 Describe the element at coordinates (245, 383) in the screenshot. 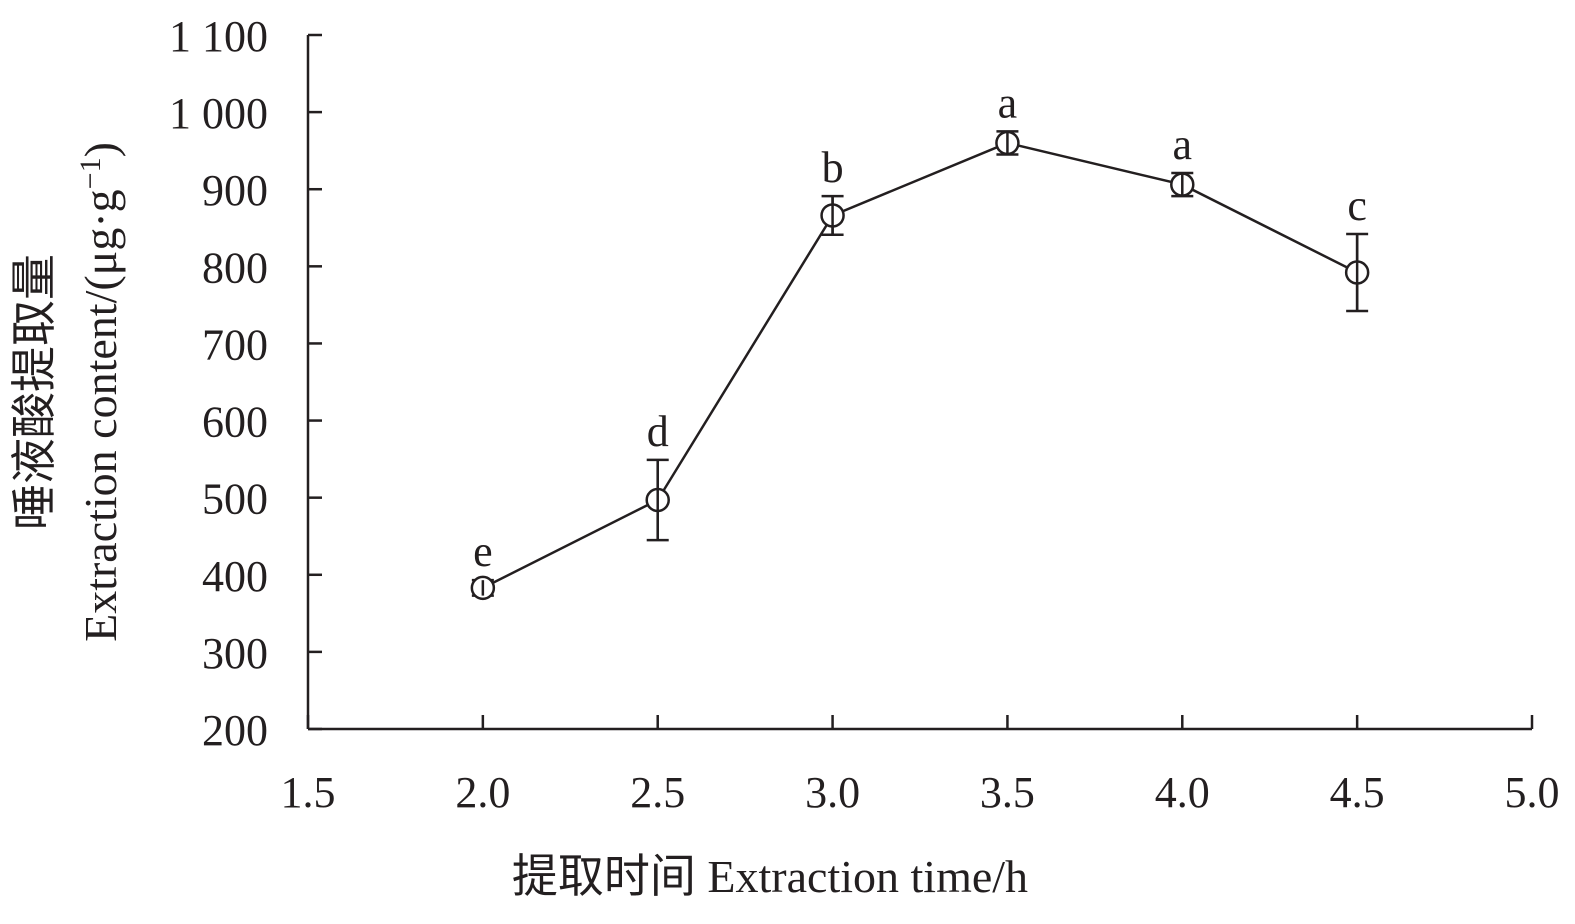

I see `y-ticks: 200 300 400 500 600 700 800 900 1 000 1 100` at that location.